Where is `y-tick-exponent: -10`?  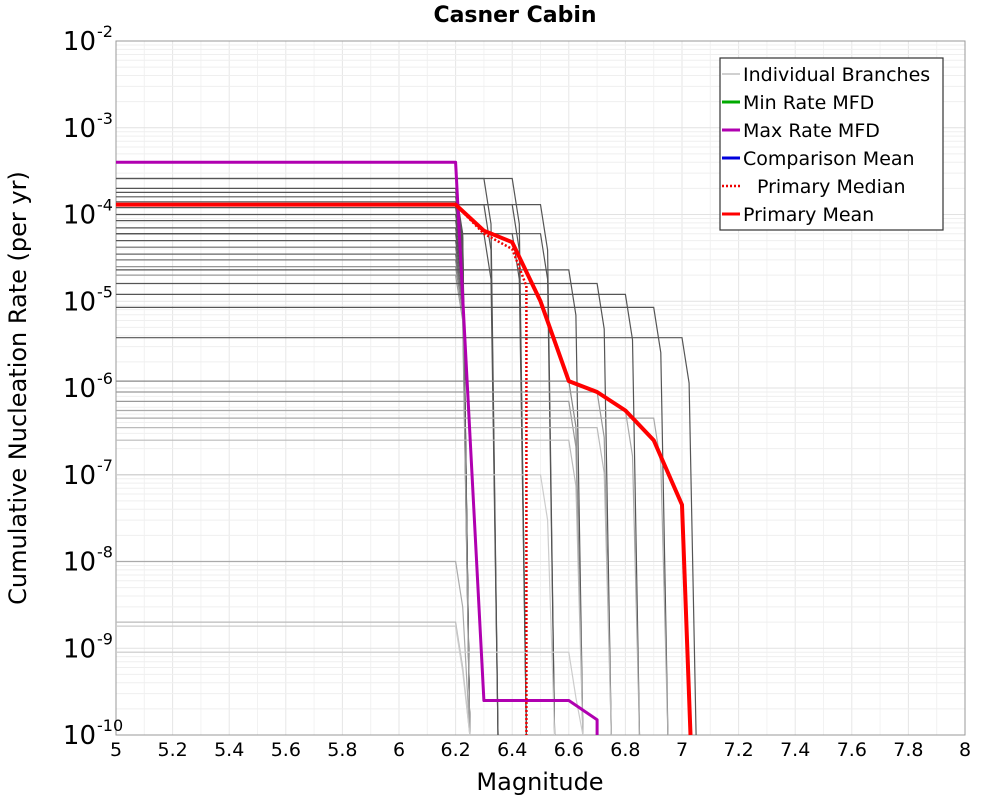
y-tick-exponent: -10 is located at coordinates (110, 725).